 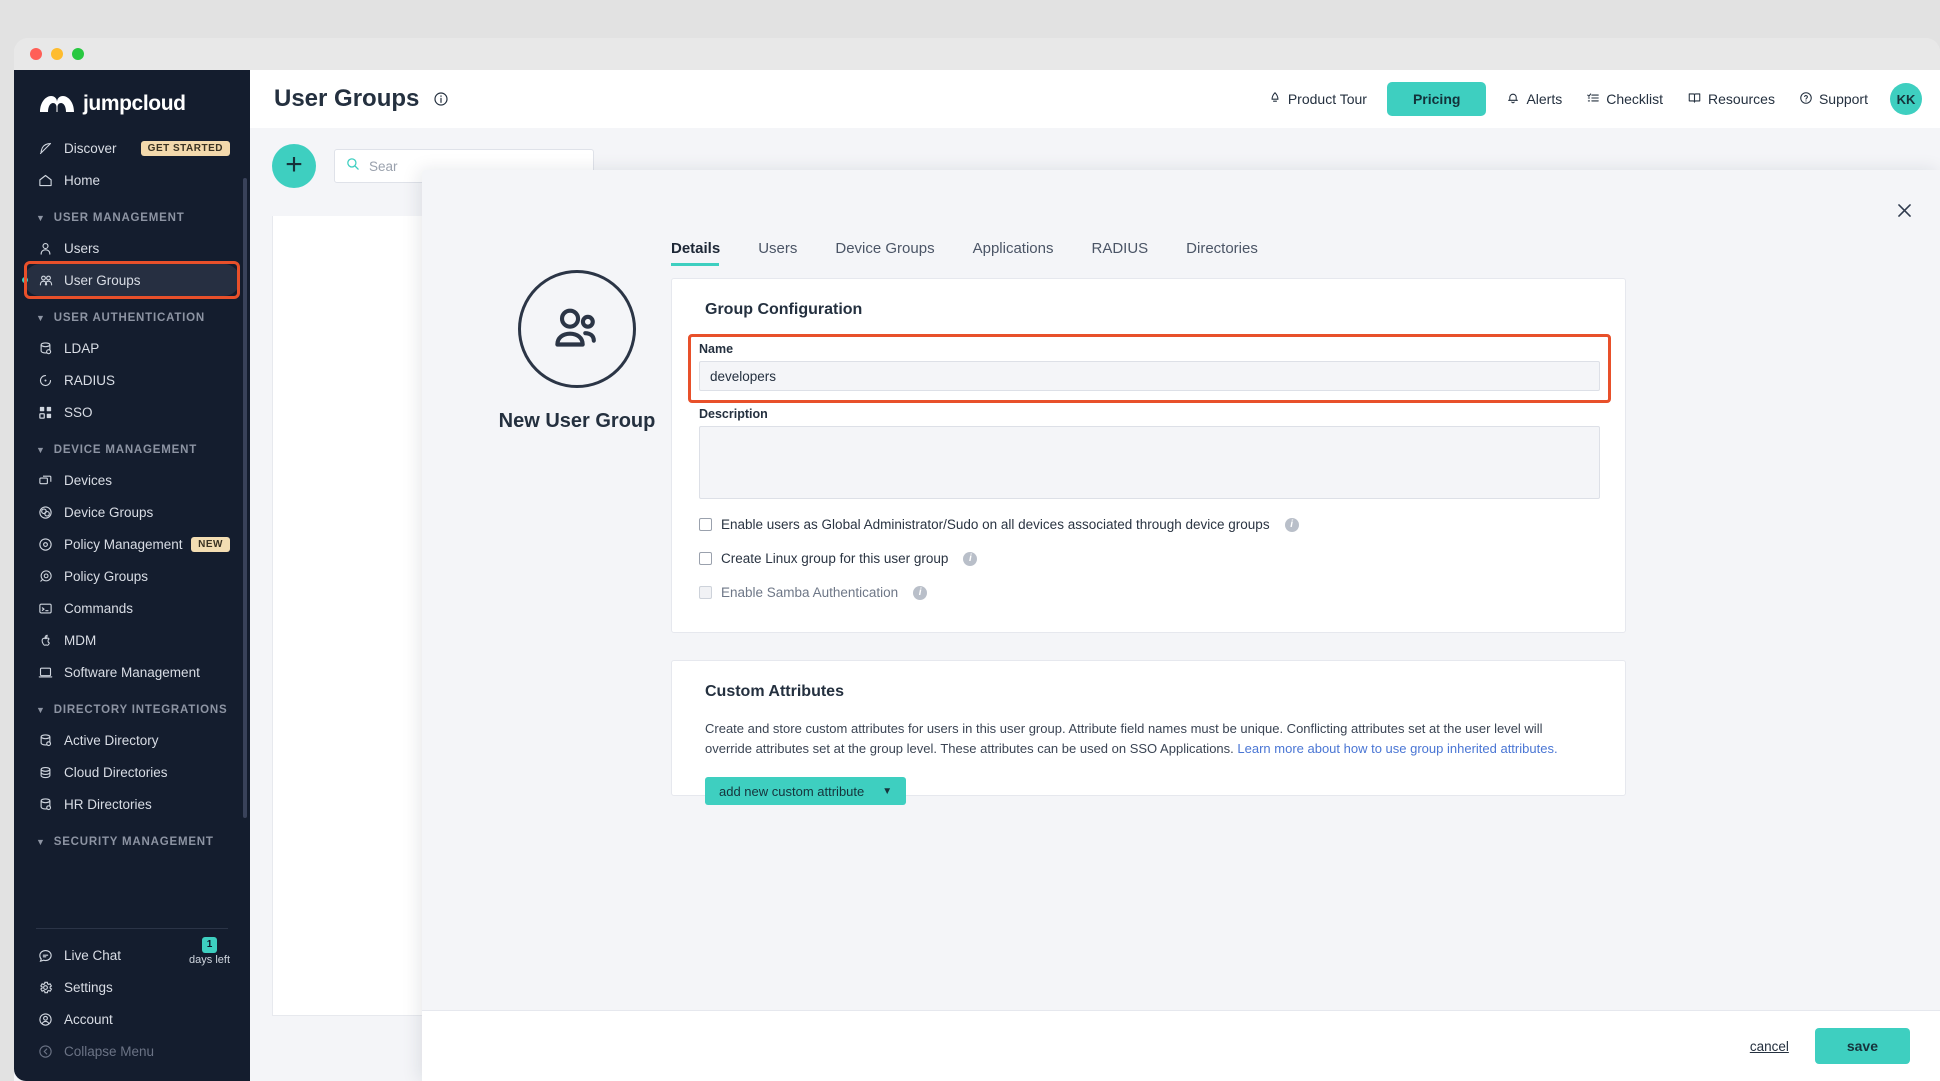 I want to click on sidebar-item-live-chat: Live Chat, so click(x=132, y=955).